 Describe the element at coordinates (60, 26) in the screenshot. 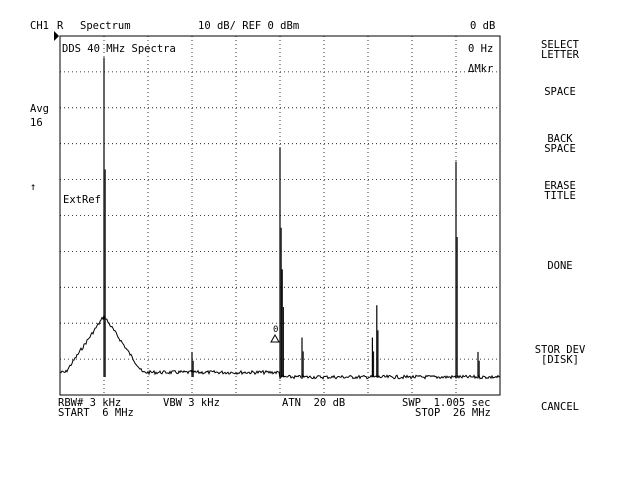

I see `measurement-label: R` at that location.